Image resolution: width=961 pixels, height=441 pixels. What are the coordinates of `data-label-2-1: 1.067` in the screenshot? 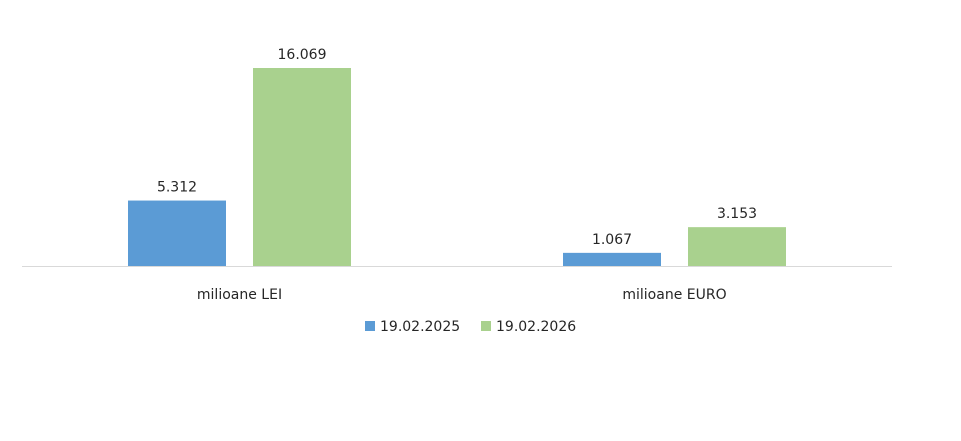 It's located at (612, 240).